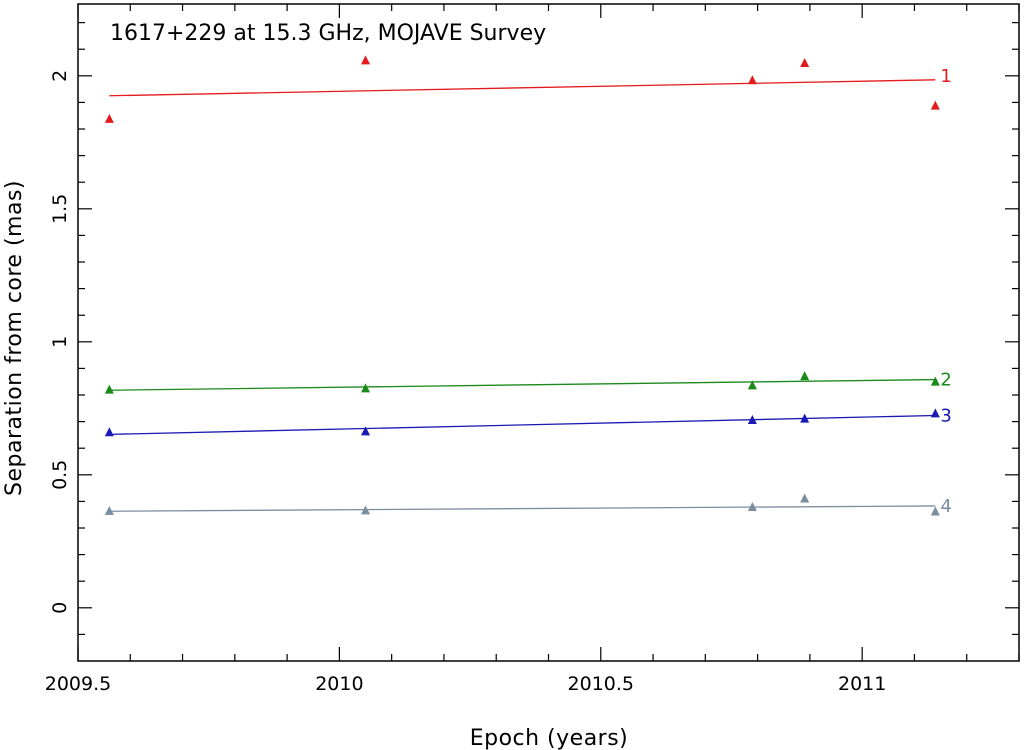 This screenshot has width=1027, height=750. I want to click on y-axis-title: Separation from core (mas), so click(14, 338).